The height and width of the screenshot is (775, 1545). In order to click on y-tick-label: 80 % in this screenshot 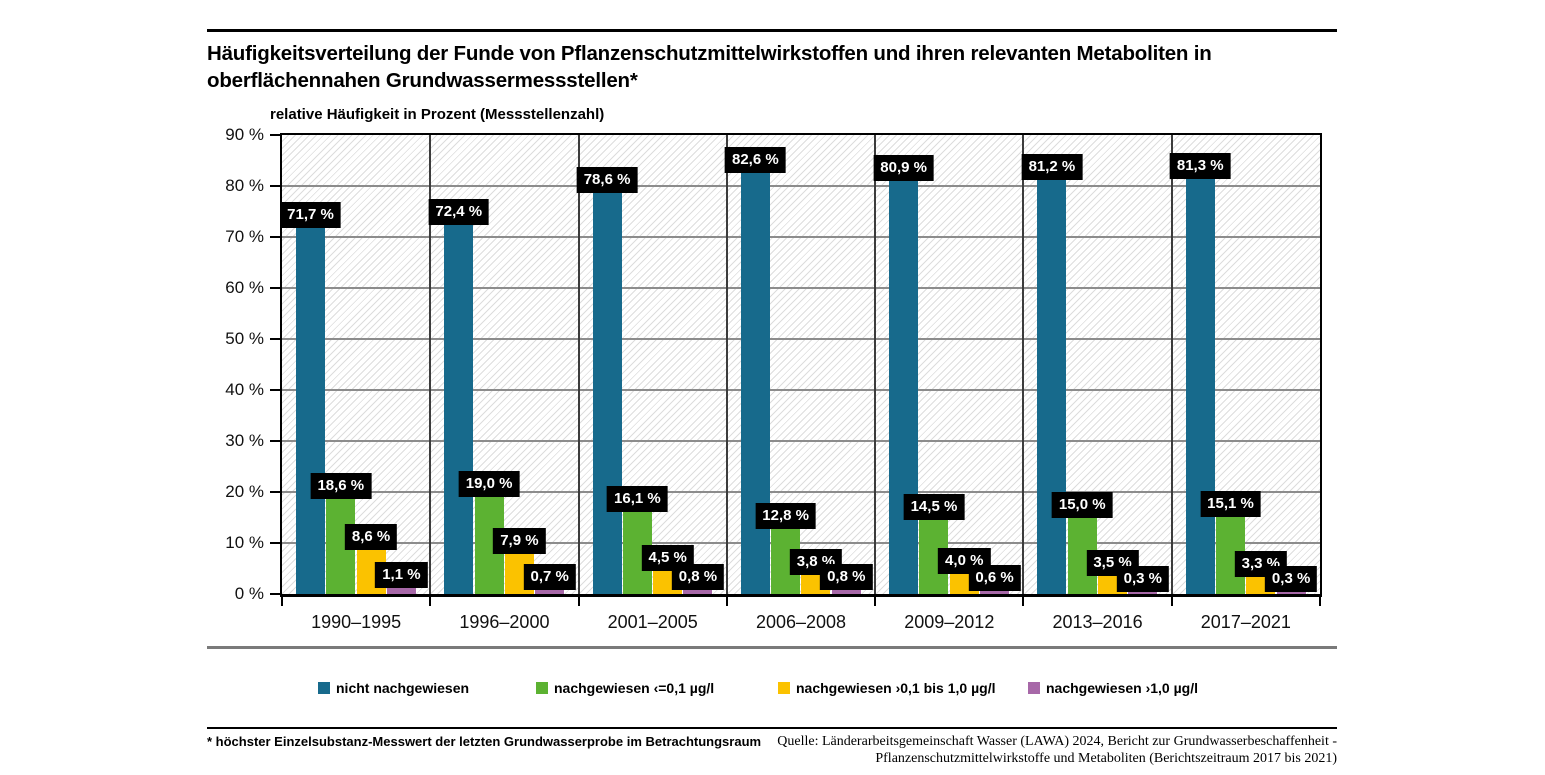, I will do `click(244, 185)`.